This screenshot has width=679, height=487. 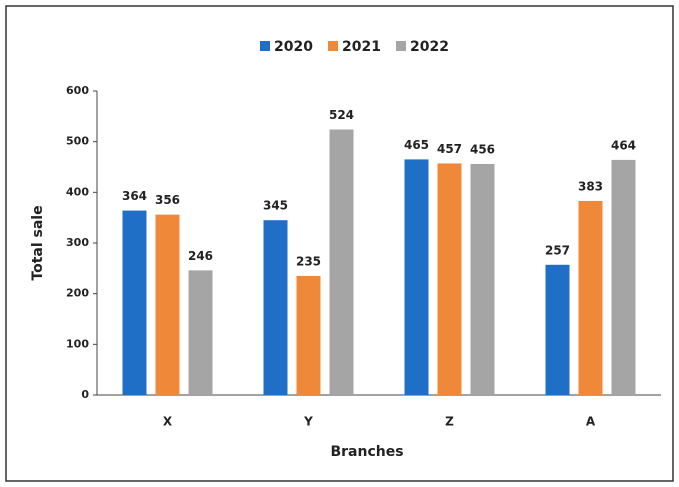 What do you see at coordinates (557, 250) in the screenshot?
I see `data-label: 257` at bounding box center [557, 250].